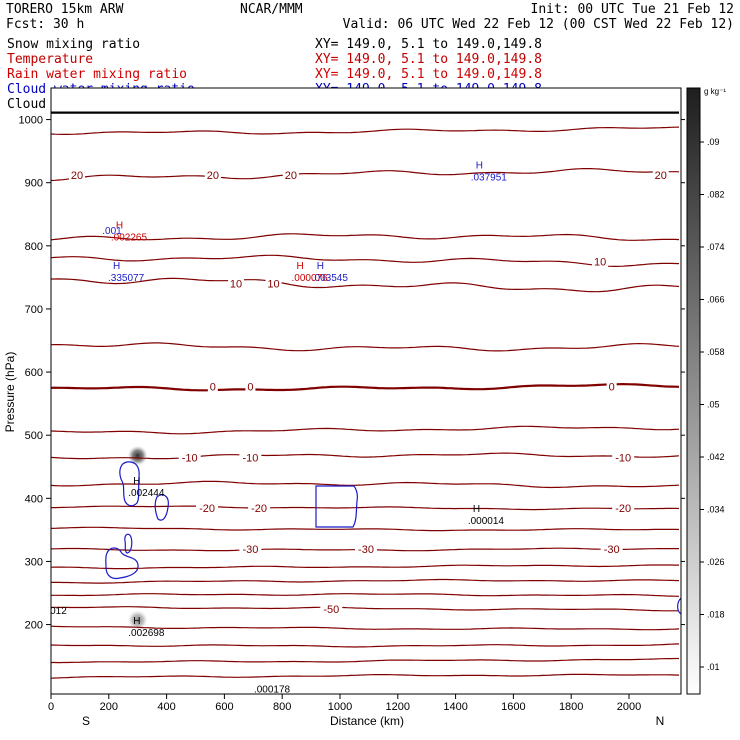  What do you see at coordinates (282, 707) in the screenshot?
I see `x-tick-label: 800` at bounding box center [282, 707].